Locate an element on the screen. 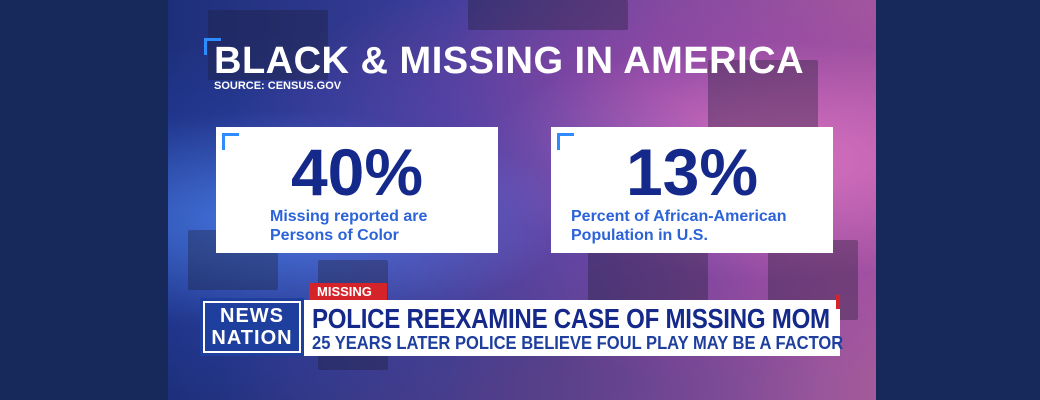 The image size is (1040, 400). stat-description-line: Persons of Color is located at coordinates (334, 235).